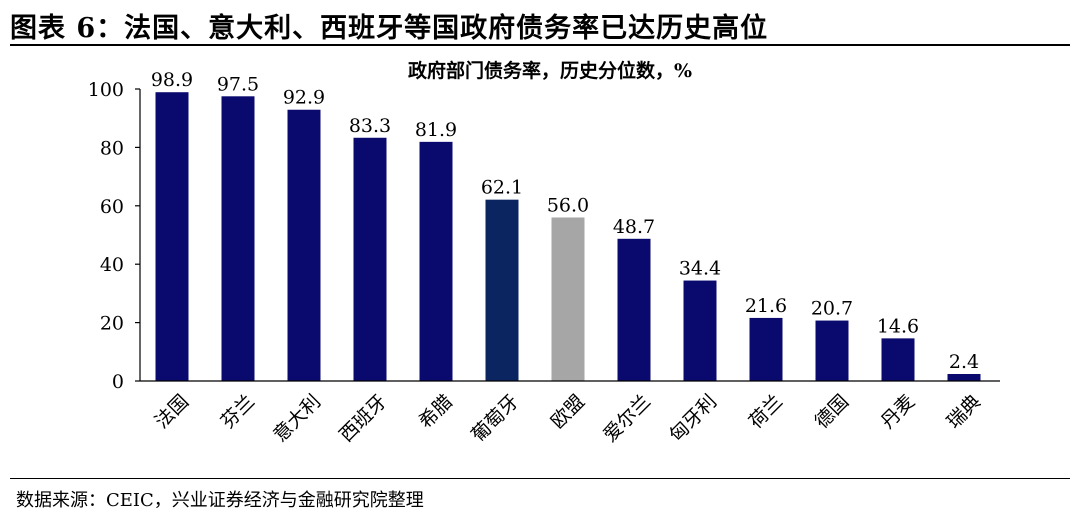 The width and height of the screenshot is (1080, 517). What do you see at coordinates (436, 412) in the screenshot?
I see `x-tick-label: 希腊` at bounding box center [436, 412].